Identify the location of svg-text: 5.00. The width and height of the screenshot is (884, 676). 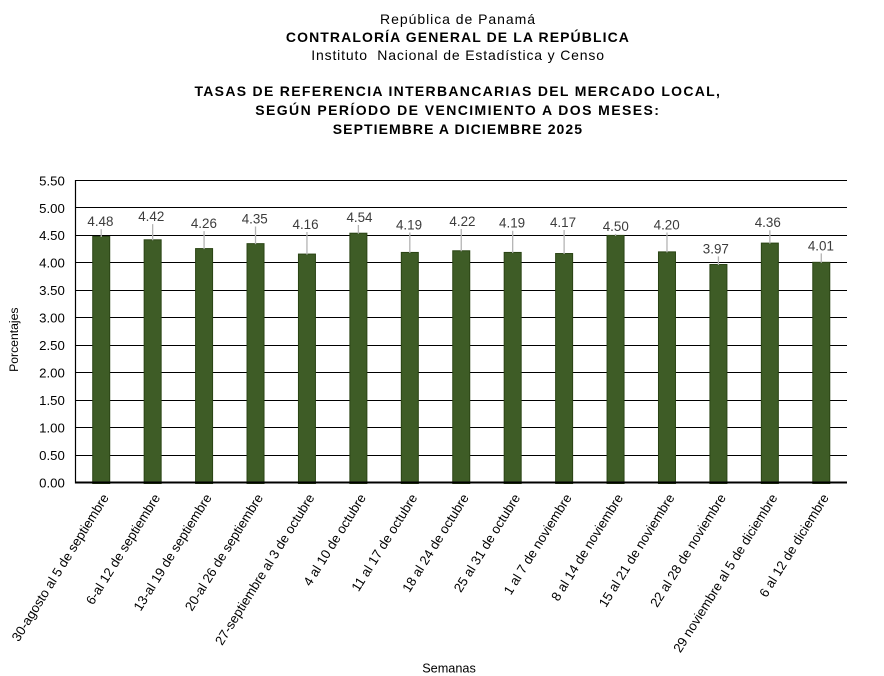
(52, 208).